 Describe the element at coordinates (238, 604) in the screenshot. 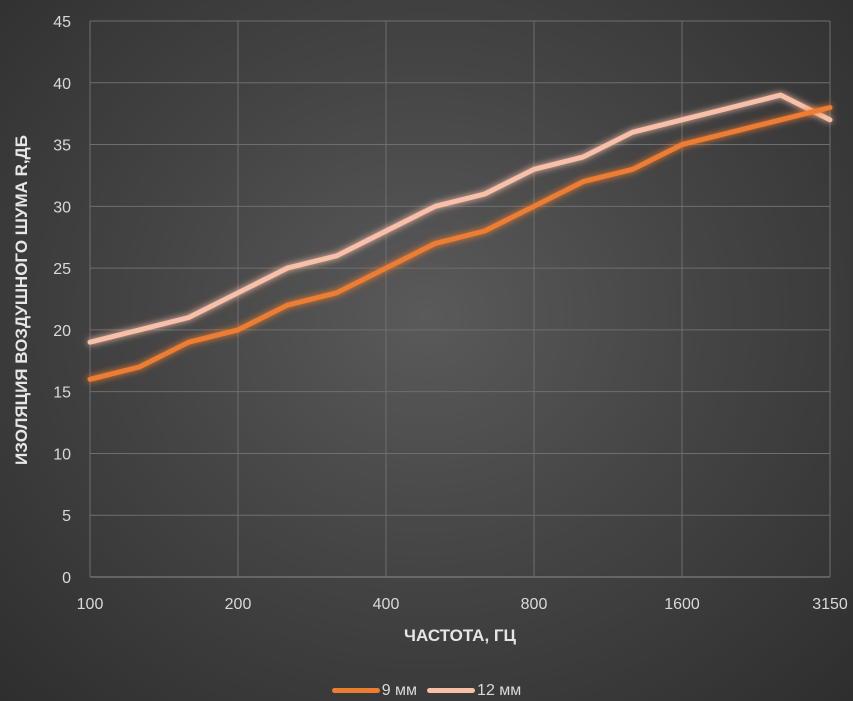

I see `x-tick-label: 200` at that location.